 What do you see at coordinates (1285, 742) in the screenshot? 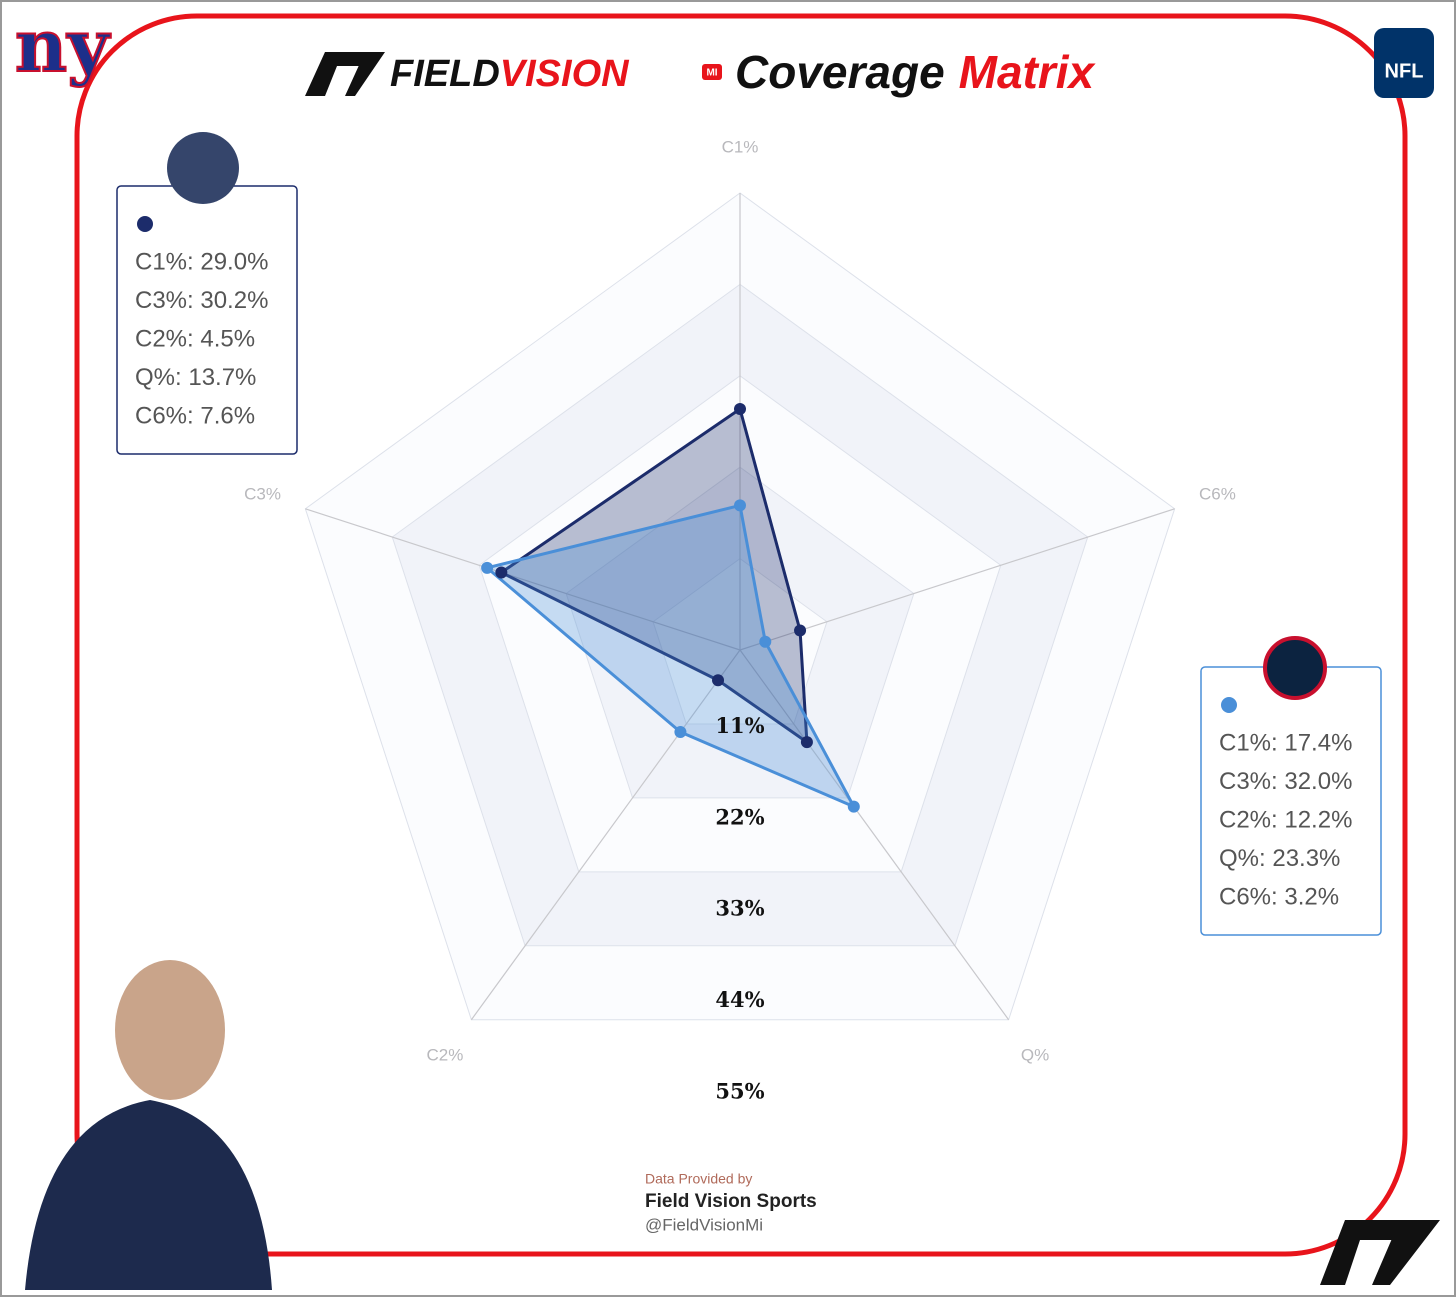
I see `tooltip-line: C1%: 17.4%` at bounding box center [1285, 742].